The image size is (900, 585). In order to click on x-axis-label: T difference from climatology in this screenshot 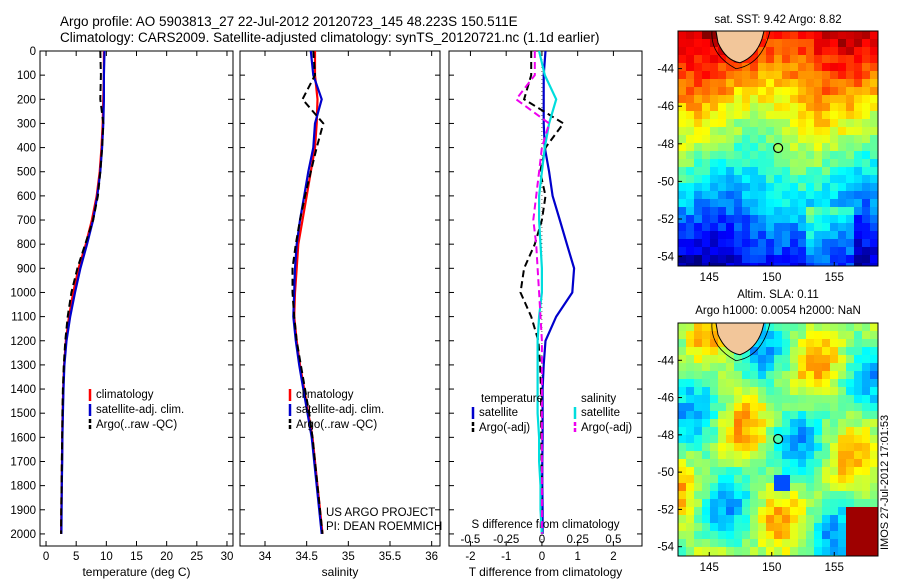, I will do `click(546, 572)`.